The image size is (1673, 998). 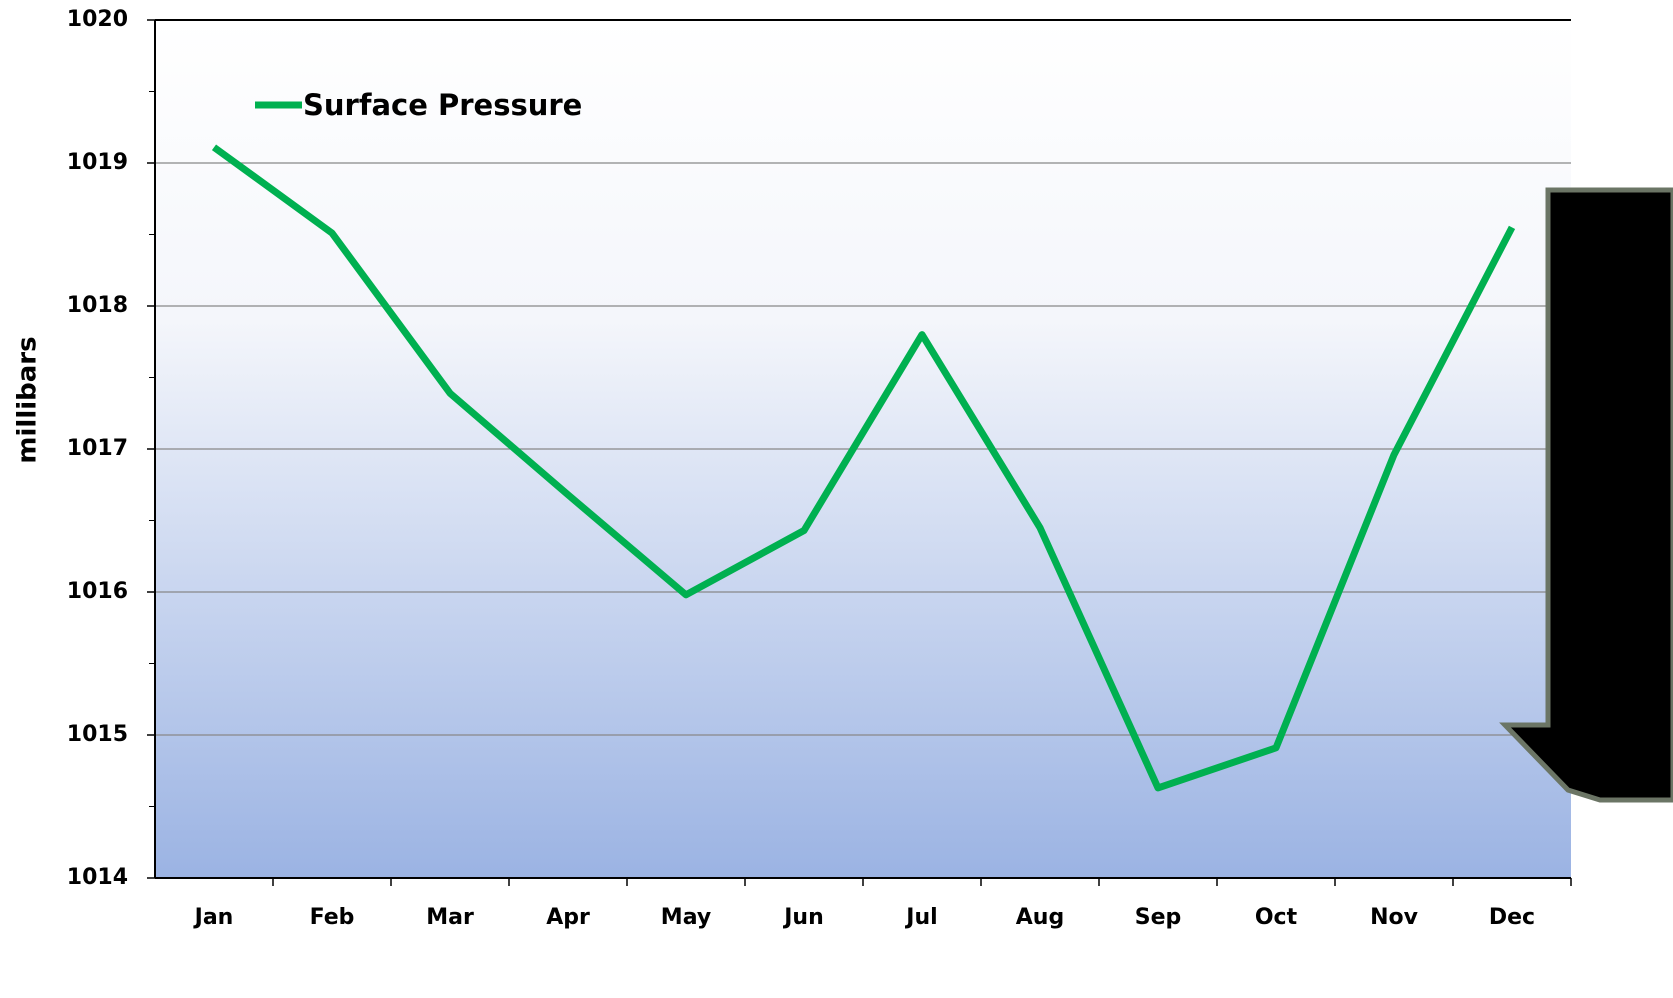 What do you see at coordinates (97, 734) in the screenshot?
I see `y-tick-label: 1015` at bounding box center [97, 734].